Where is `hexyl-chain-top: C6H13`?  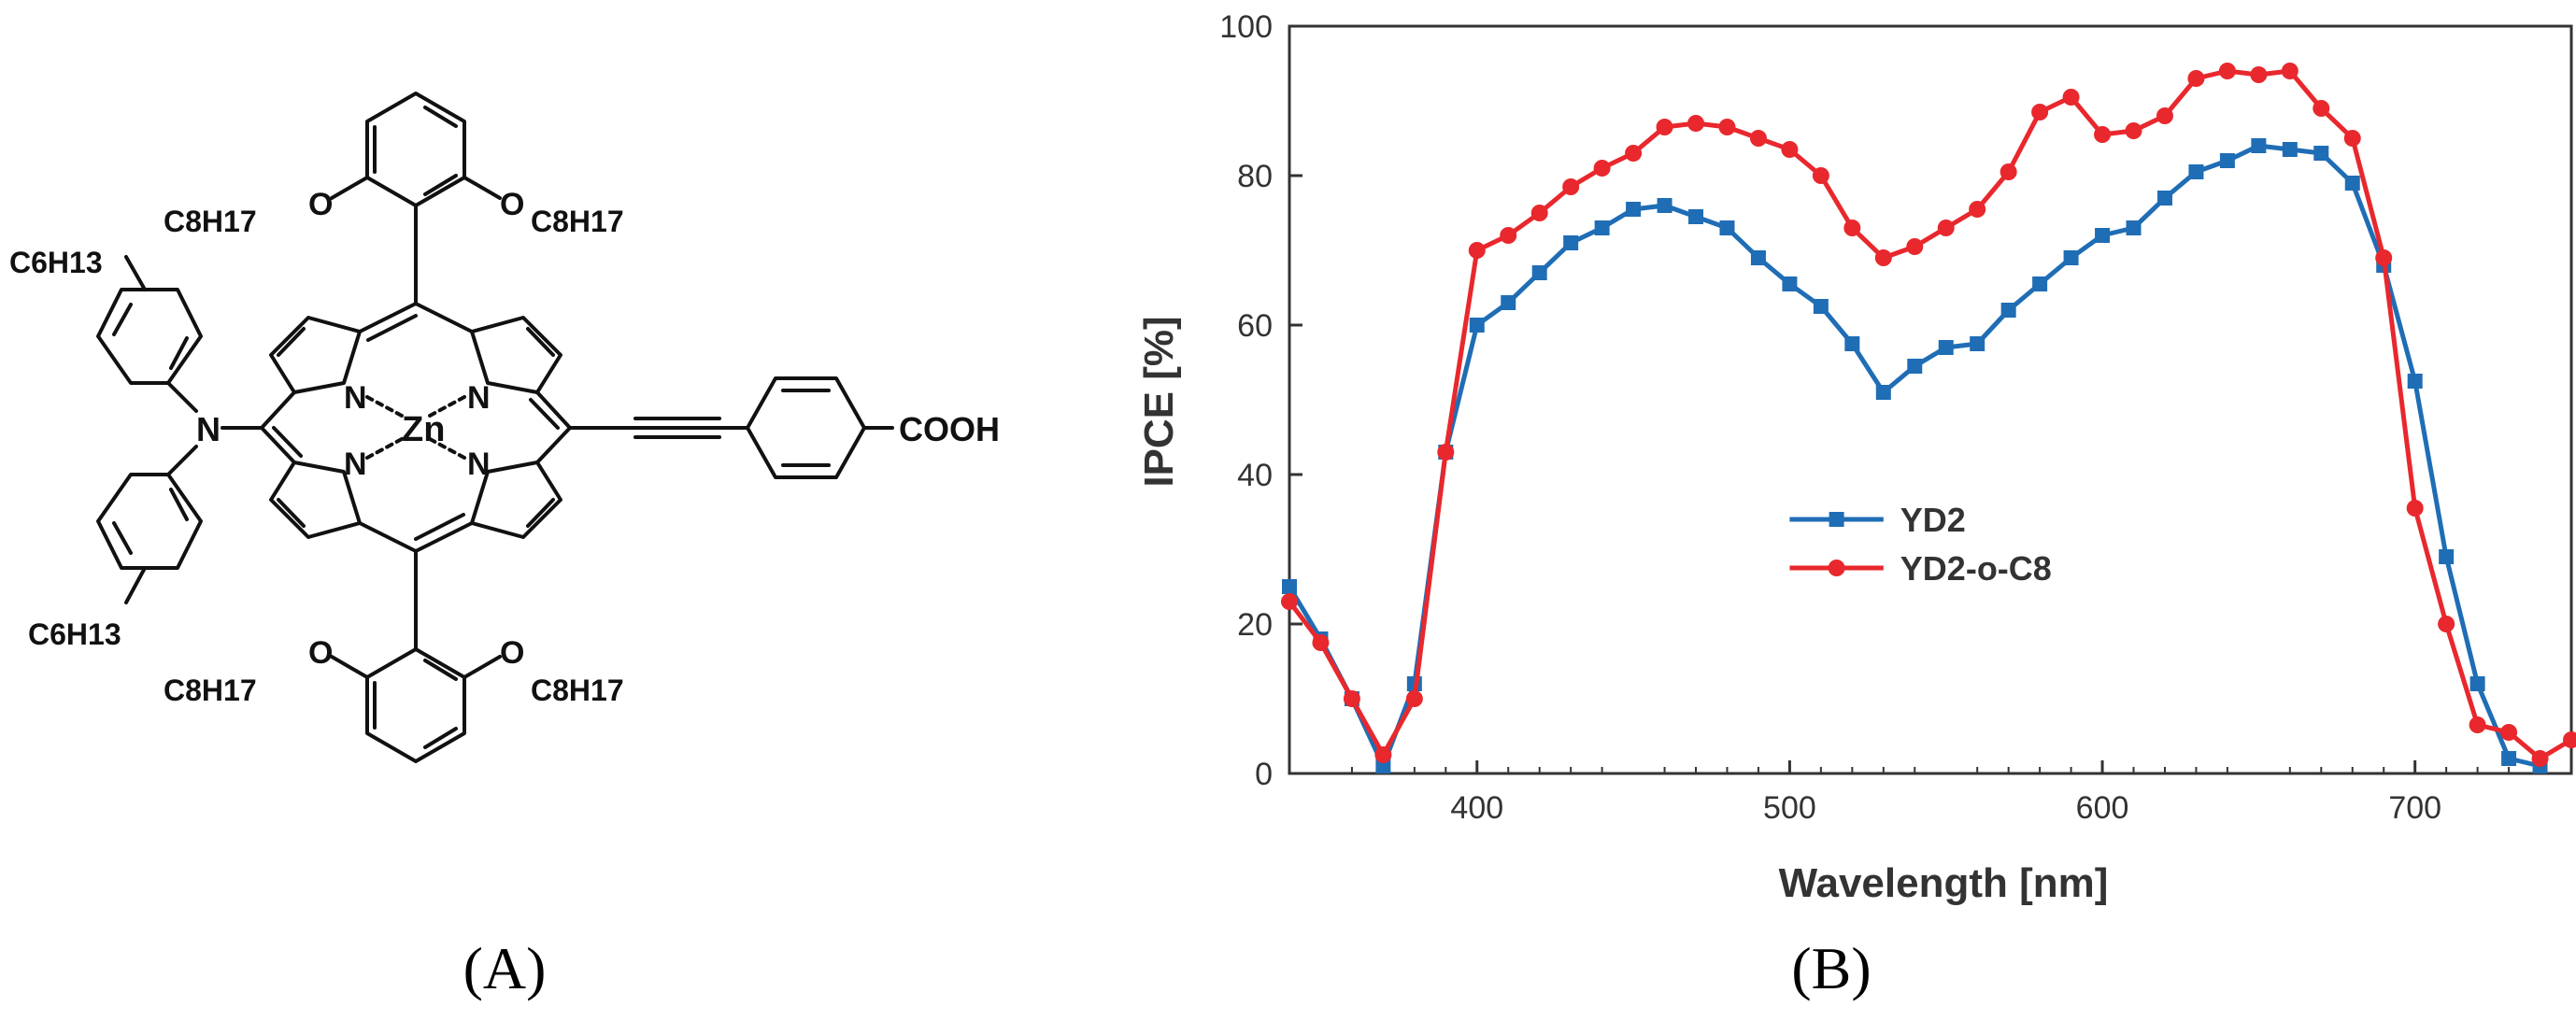 hexyl-chain-top: C6H13 is located at coordinates (56, 262).